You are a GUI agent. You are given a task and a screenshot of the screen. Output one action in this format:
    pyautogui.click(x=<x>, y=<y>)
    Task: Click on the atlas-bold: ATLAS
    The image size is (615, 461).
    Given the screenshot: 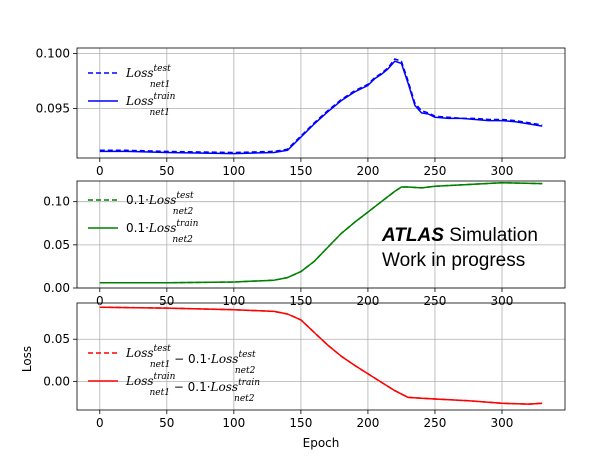 What is the action you would take?
    pyautogui.click(x=412, y=235)
    